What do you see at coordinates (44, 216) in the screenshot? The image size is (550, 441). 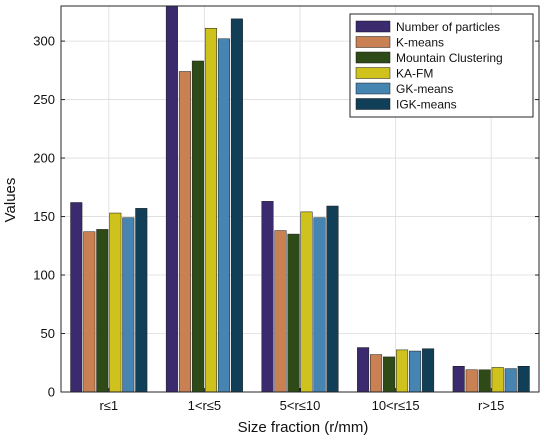 I see `y-tick-label: 150` at bounding box center [44, 216].